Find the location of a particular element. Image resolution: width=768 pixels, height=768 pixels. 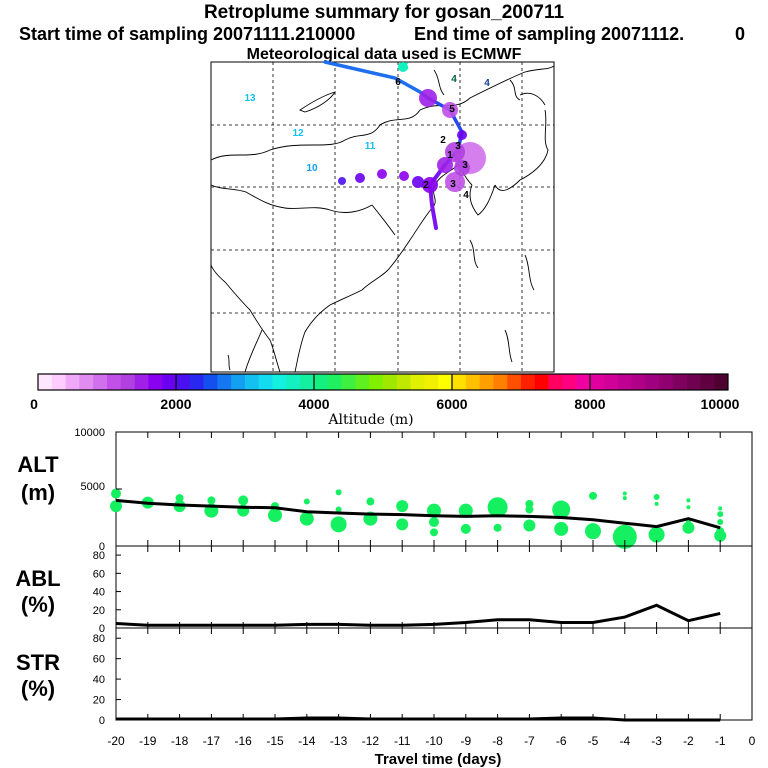

xtick-label: -18 is located at coordinates (180, 741).